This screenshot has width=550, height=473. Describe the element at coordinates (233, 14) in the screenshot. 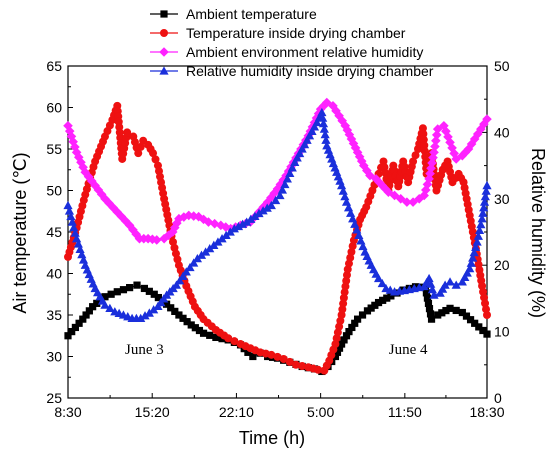

I see `legend-item: Ambient temperature` at that location.